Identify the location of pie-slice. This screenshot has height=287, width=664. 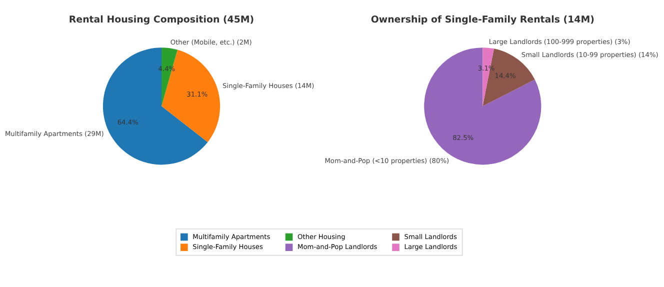
(155, 106).